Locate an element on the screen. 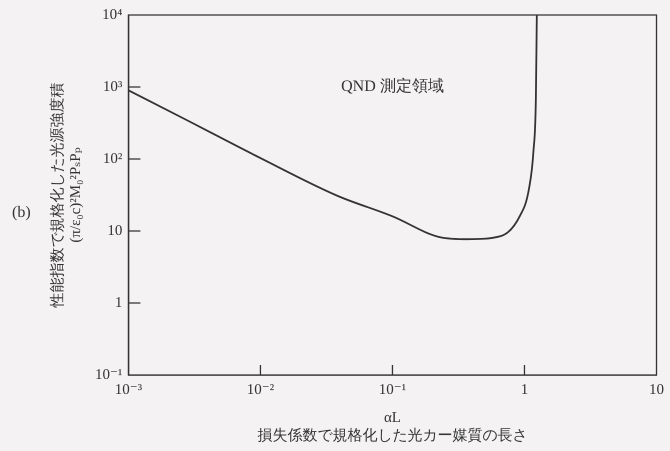 The image size is (670, 451). y-tick-label: 10 is located at coordinates (114, 230).